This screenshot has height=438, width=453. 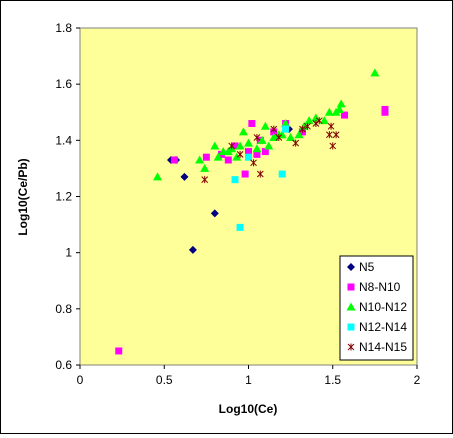 I want to click on legend-label-2: N10-N12, so click(x=383, y=307).